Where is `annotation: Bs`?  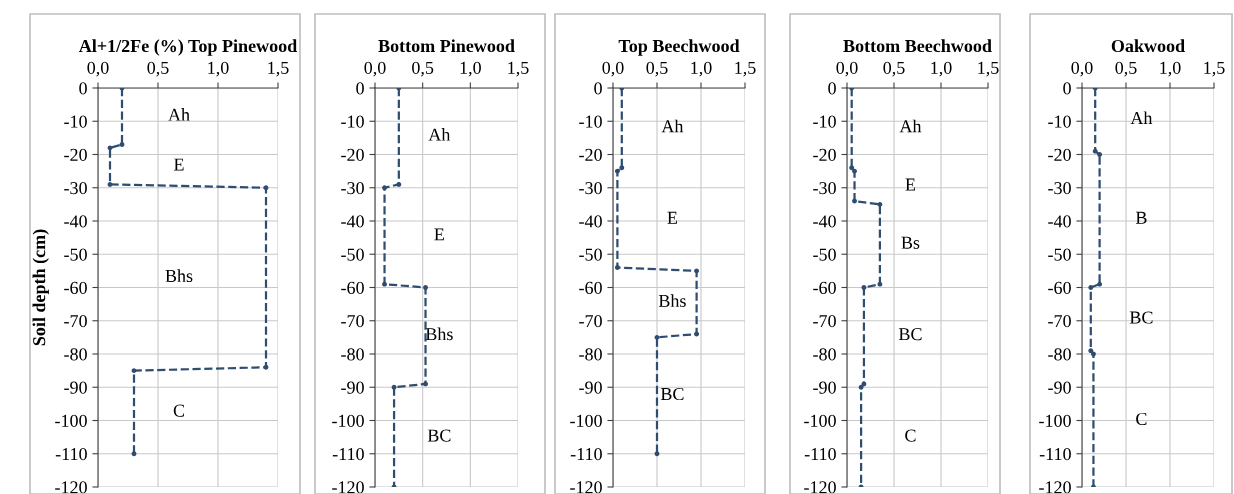
annotation: Bs is located at coordinates (910, 242).